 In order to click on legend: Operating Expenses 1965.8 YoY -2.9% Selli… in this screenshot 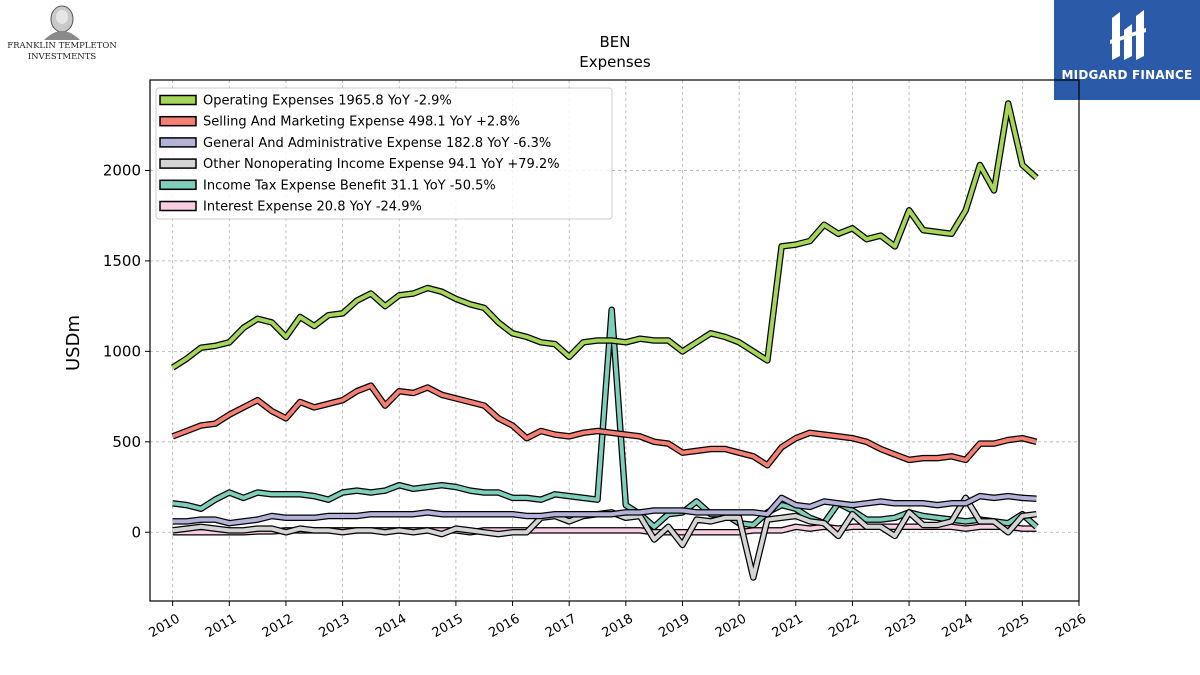, I will do `click(384, 153)`.